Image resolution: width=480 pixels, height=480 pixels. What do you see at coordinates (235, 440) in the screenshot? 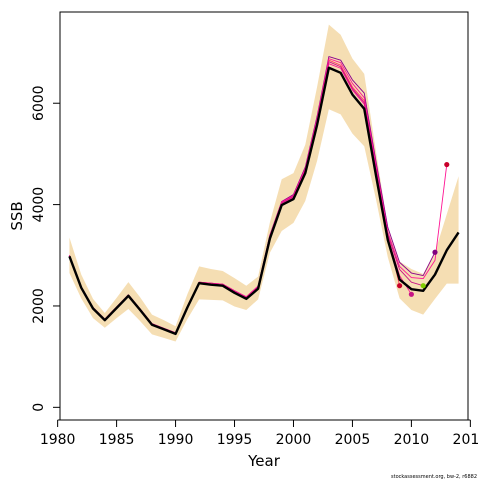
I see `x-tick-label-1995: 1995` at bounding box center [235, 440].